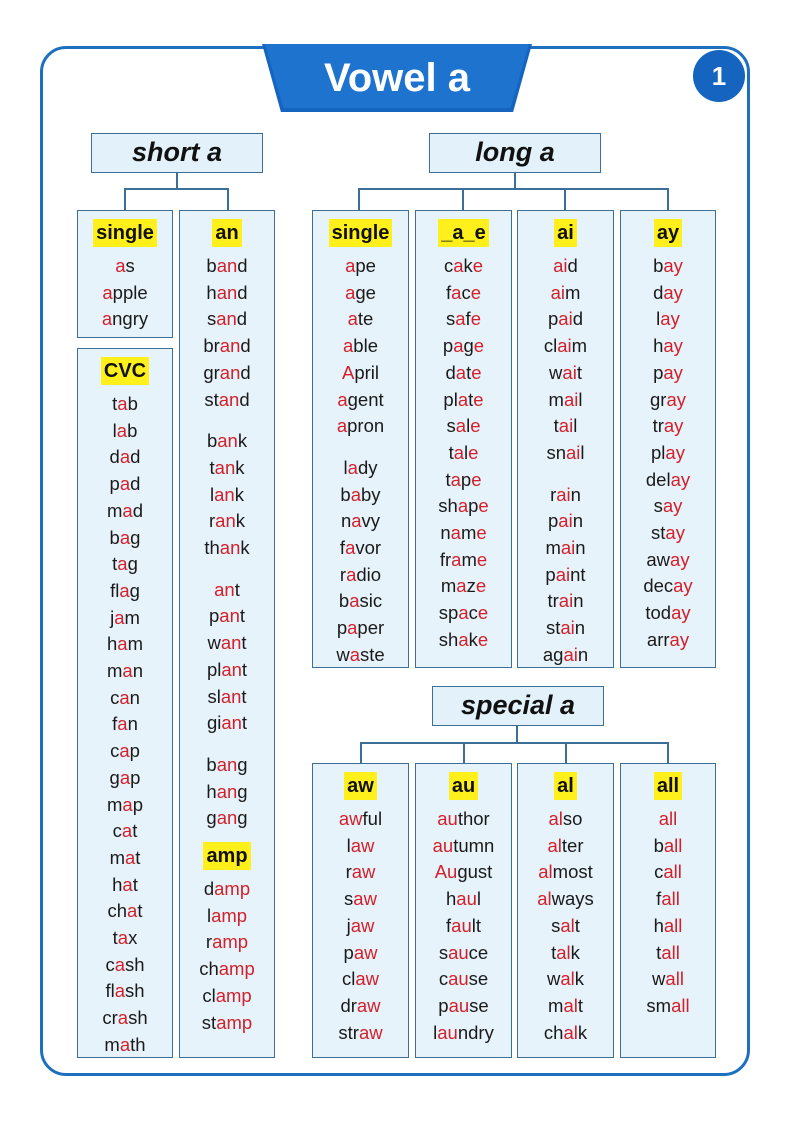  I want to click on list-item: claim, so click(565, 346).